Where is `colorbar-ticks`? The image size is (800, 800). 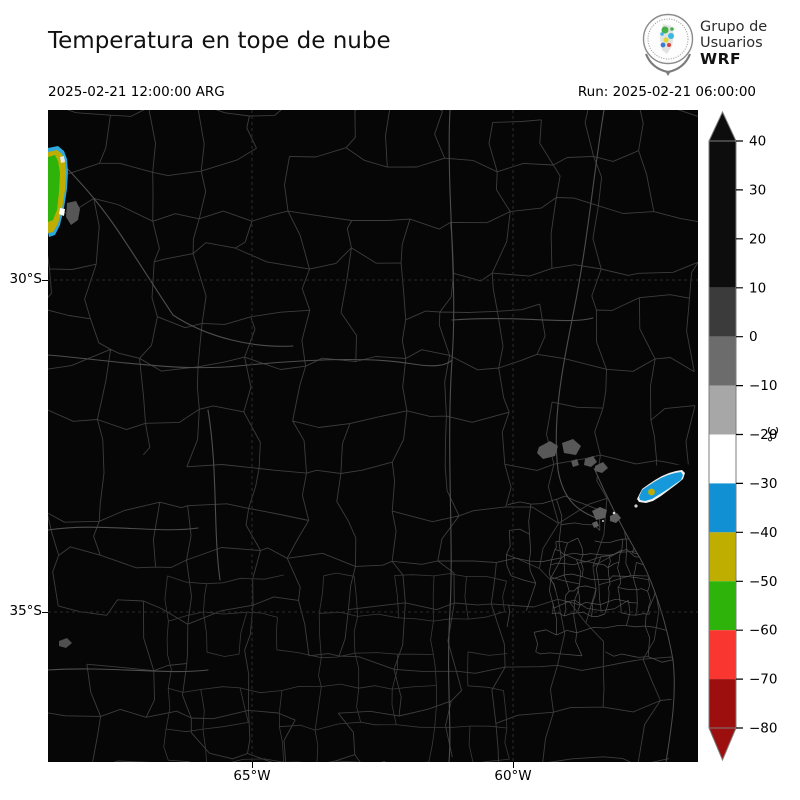
colorbar-ticks is located at coordinates (739, 434).